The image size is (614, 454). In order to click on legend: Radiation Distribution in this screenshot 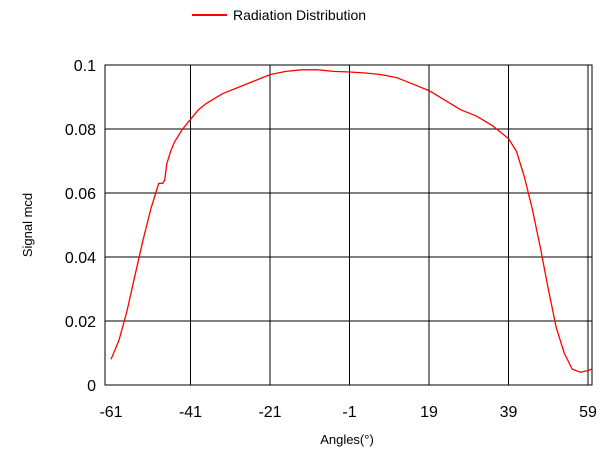, I will do `click(279, 15)`.